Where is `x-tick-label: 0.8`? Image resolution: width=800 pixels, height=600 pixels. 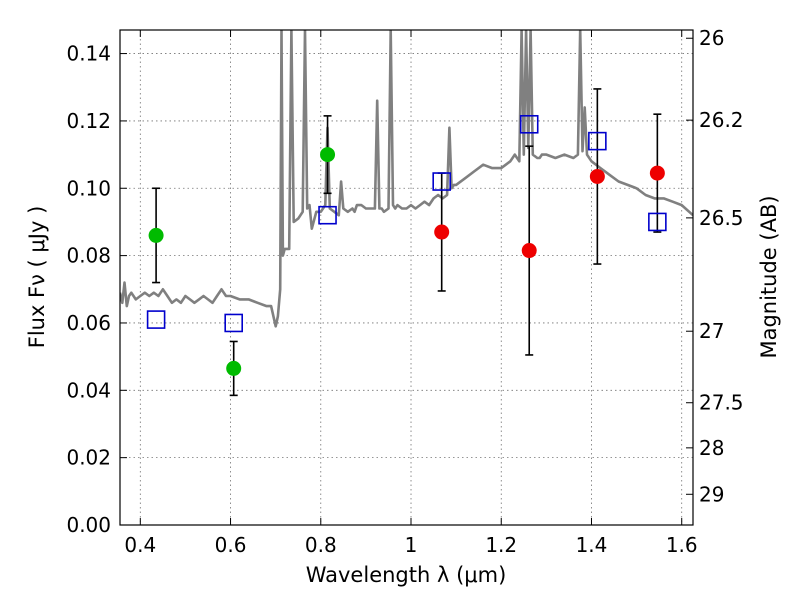
x-tick-label: 0.8 is located at coordinates (321, 545).